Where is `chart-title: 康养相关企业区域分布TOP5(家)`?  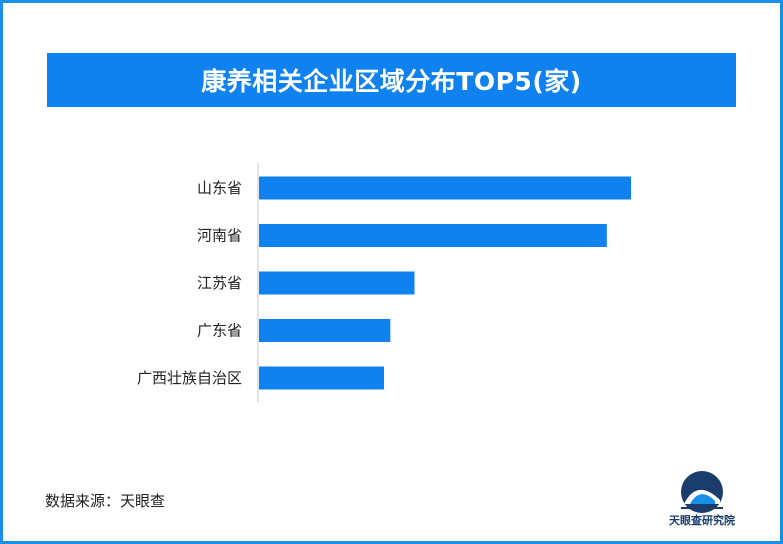
chart-title: 康养相关企业区域分布TOP5(家) is located at coordinates (391, 81).